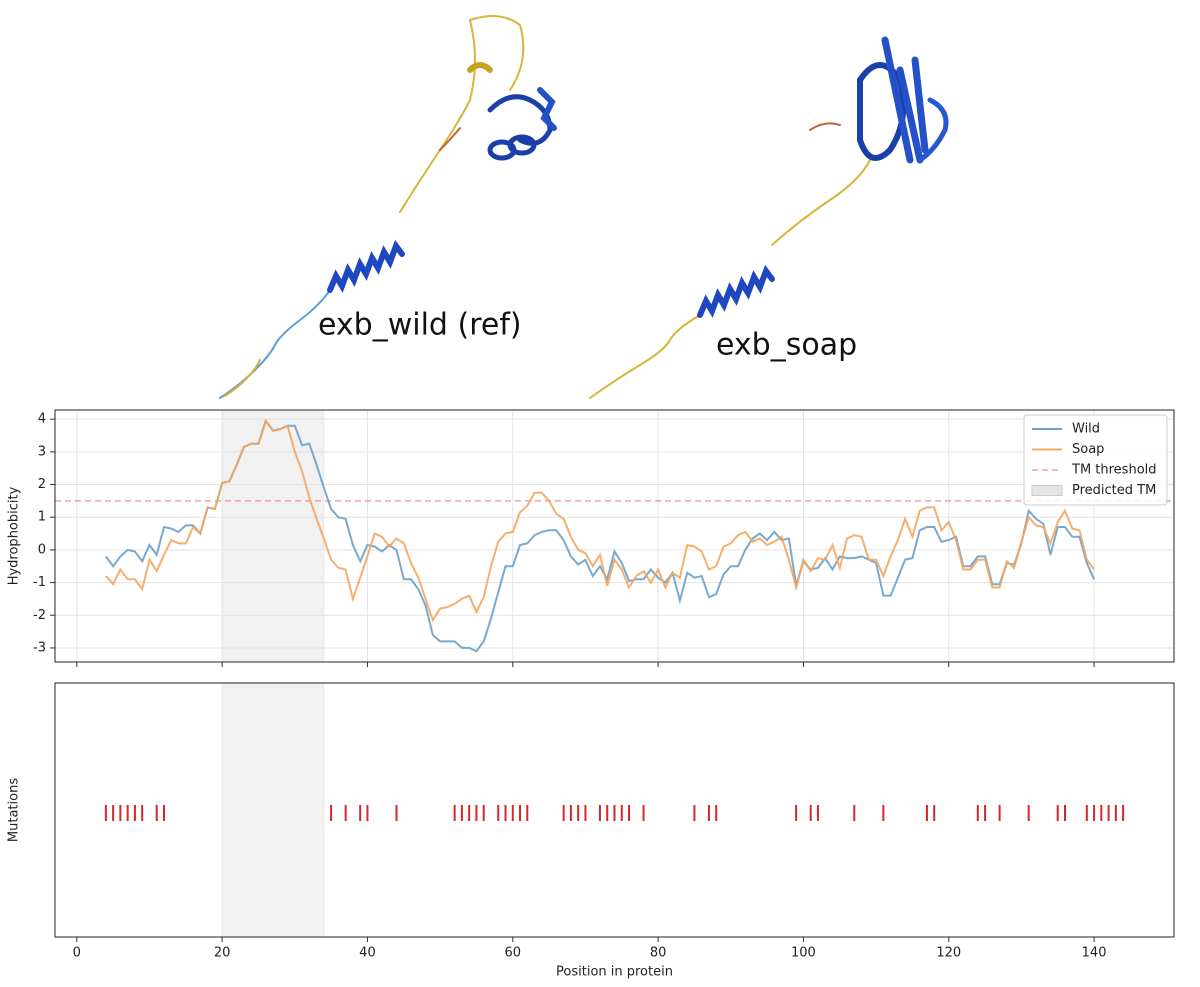 This screenshot has width=1200, height=987. Describe the element at coordinates (388, 207) in the screenshot. I see `structure-wild` at that location.